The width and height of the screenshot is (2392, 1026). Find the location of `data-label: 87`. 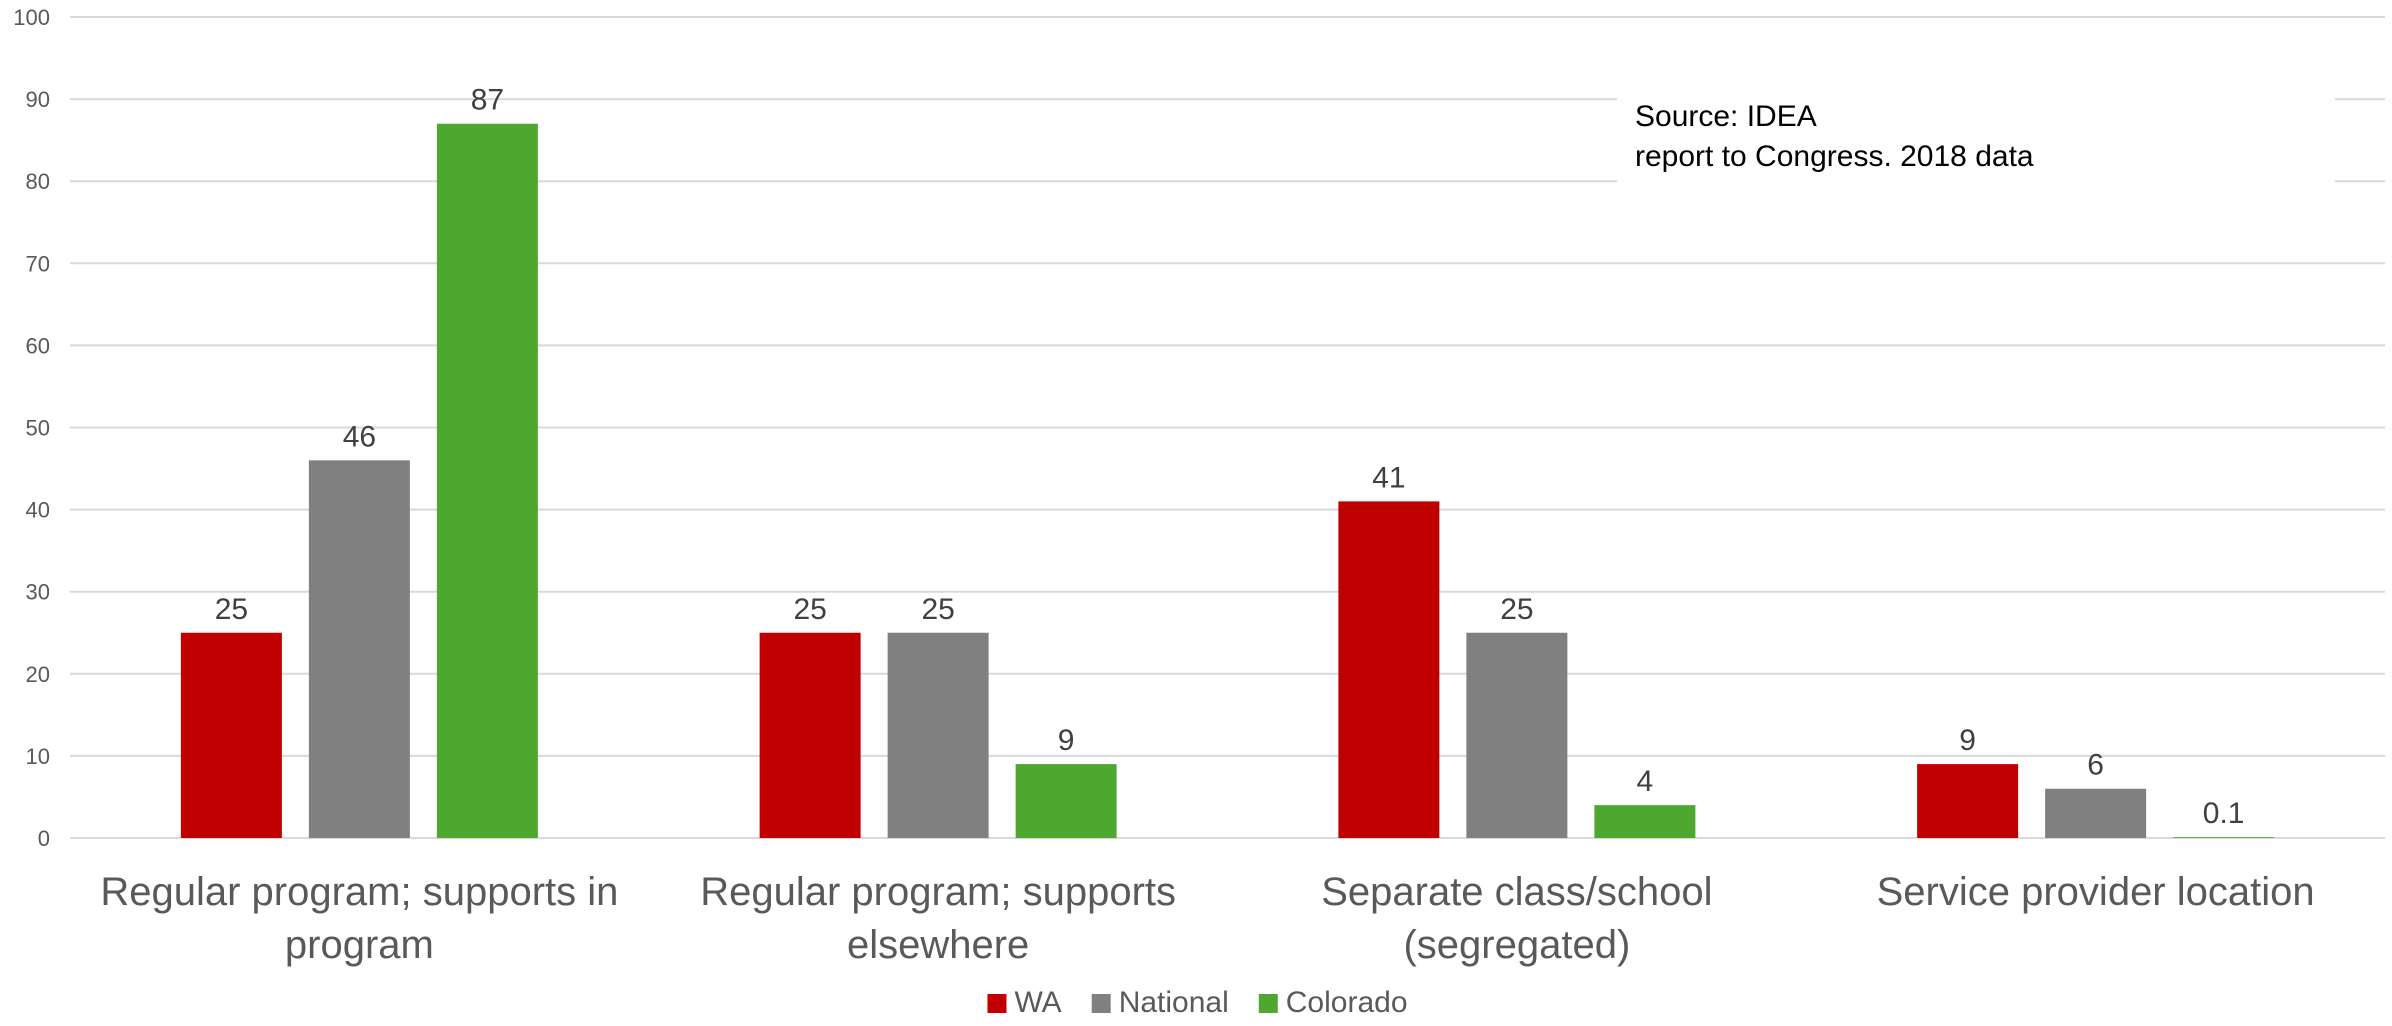

data-label: 87 is located at coordinates (487, 100).